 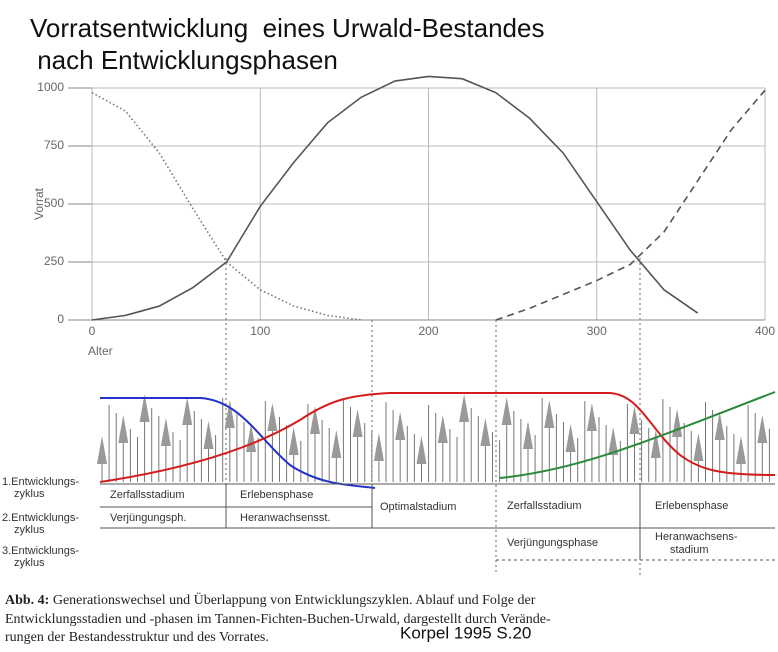 I want to click on phase-cell: Verjüngungsph., so click(x=148, y=518).